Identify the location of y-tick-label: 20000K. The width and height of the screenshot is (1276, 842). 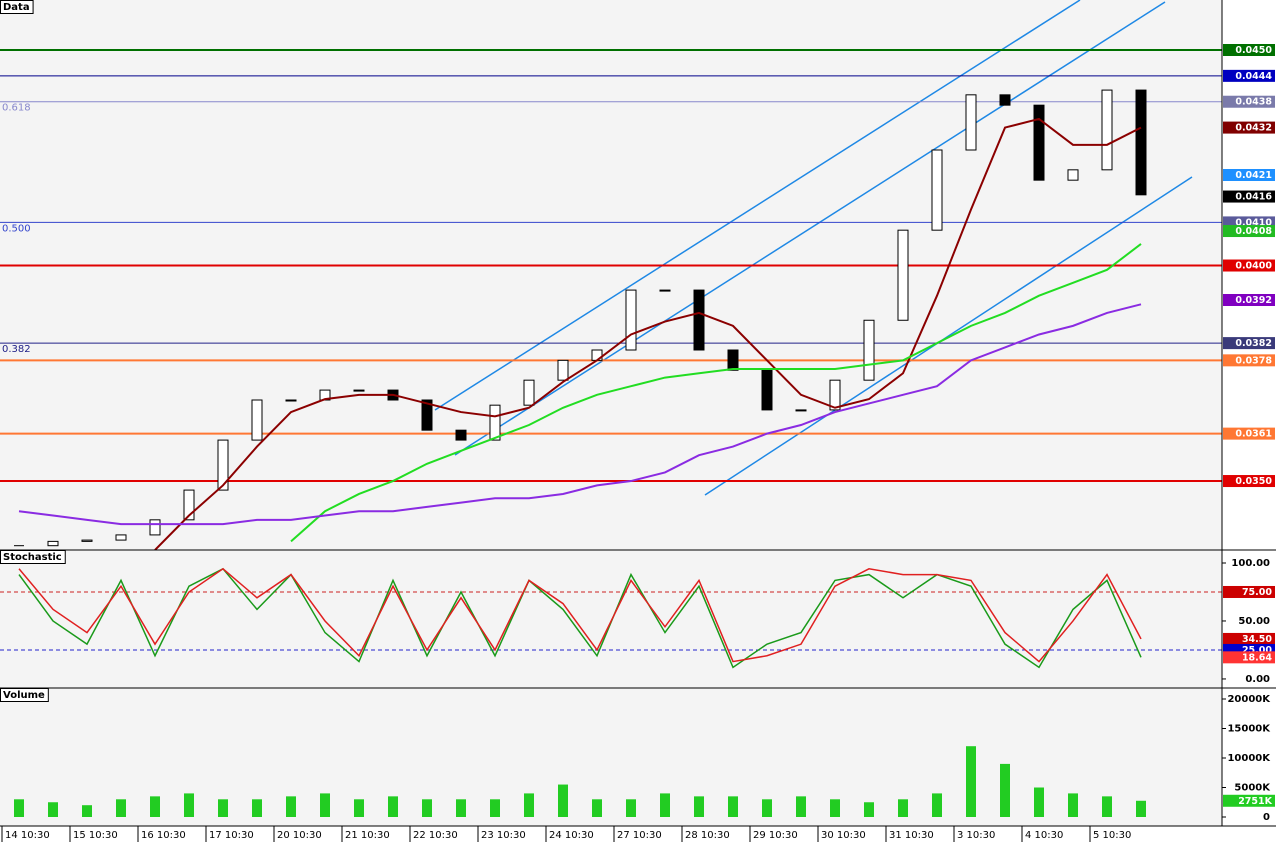
(1249, 699).